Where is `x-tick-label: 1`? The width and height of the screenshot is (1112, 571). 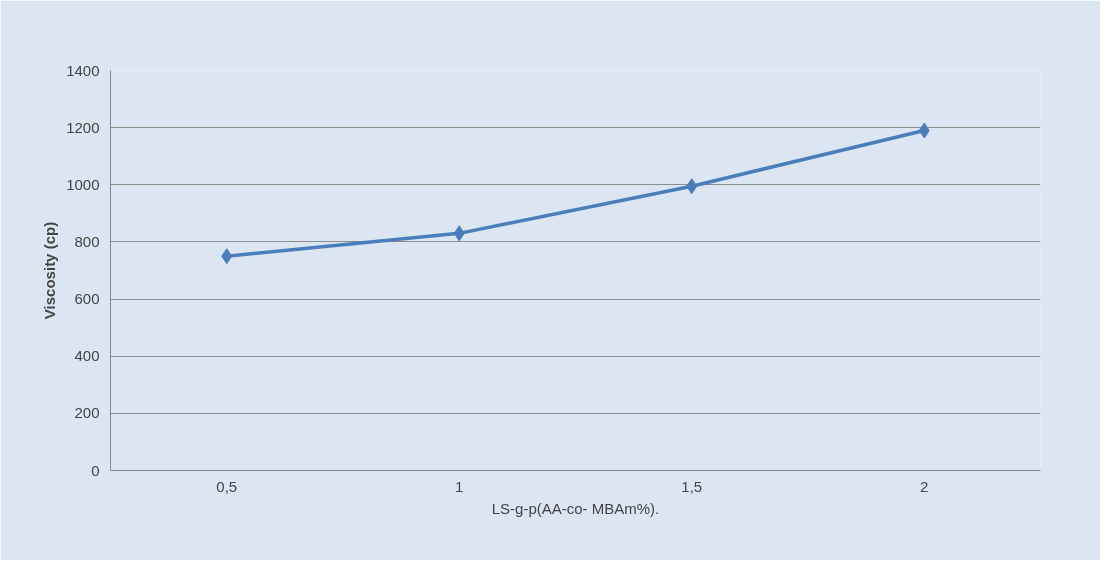
x-tick-label: 1 is located at coordinates (459, 486).